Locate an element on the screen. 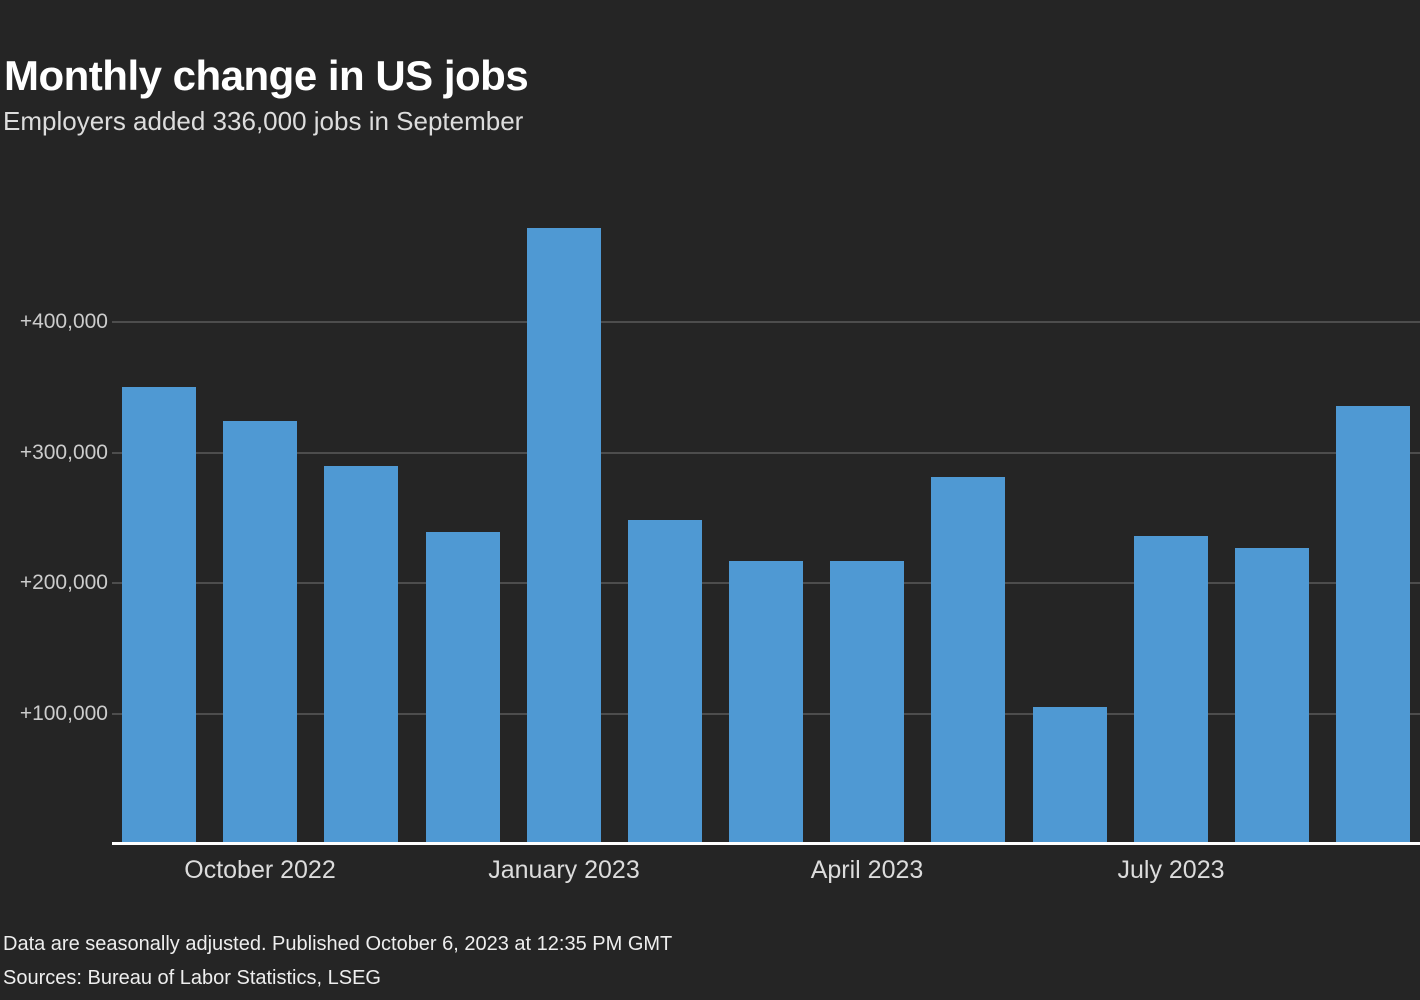 The width and height of the screenshot is (1420, 1000). bar-july-2023 is located at coordinates (1171, 689).